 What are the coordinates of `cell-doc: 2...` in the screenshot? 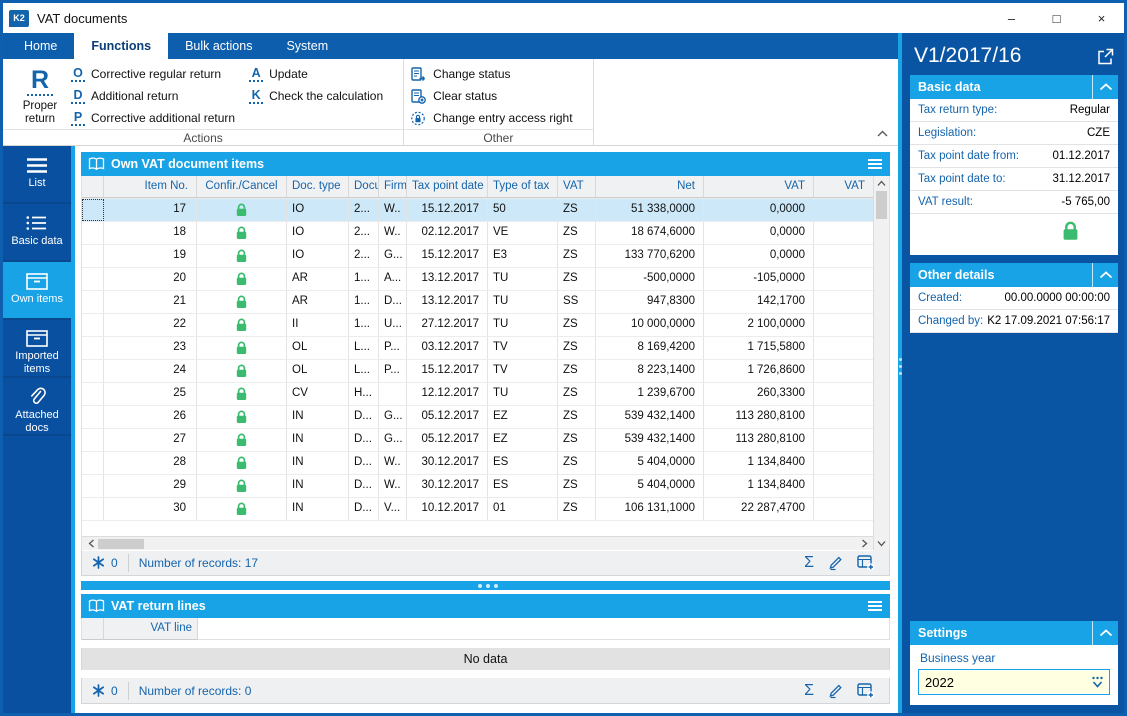 It's located at (364, 233).